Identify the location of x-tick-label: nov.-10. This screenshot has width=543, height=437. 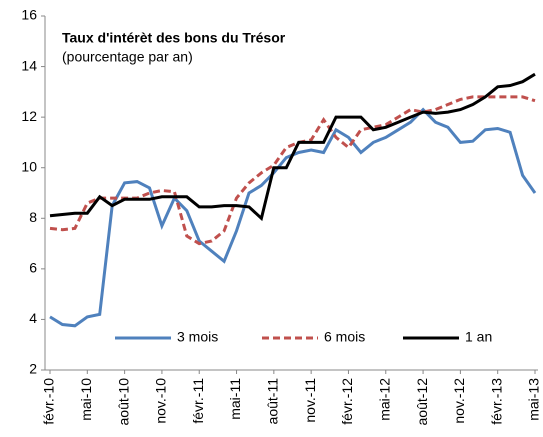
(161, 401).